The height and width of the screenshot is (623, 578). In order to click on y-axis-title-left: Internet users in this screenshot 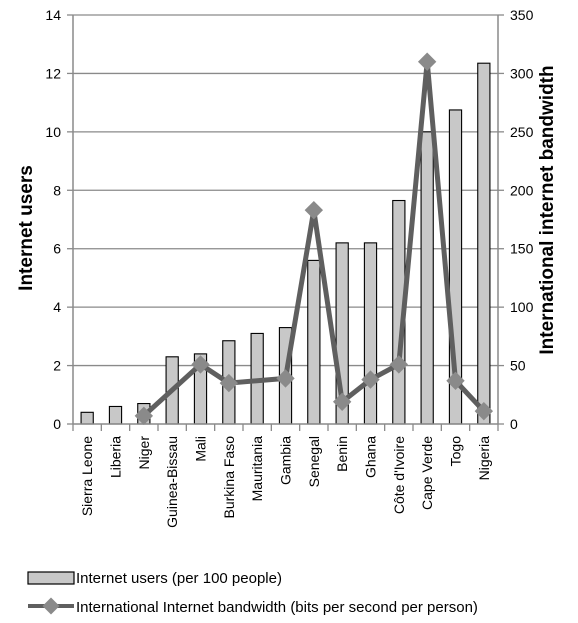, I will do `click(26, 228)`.